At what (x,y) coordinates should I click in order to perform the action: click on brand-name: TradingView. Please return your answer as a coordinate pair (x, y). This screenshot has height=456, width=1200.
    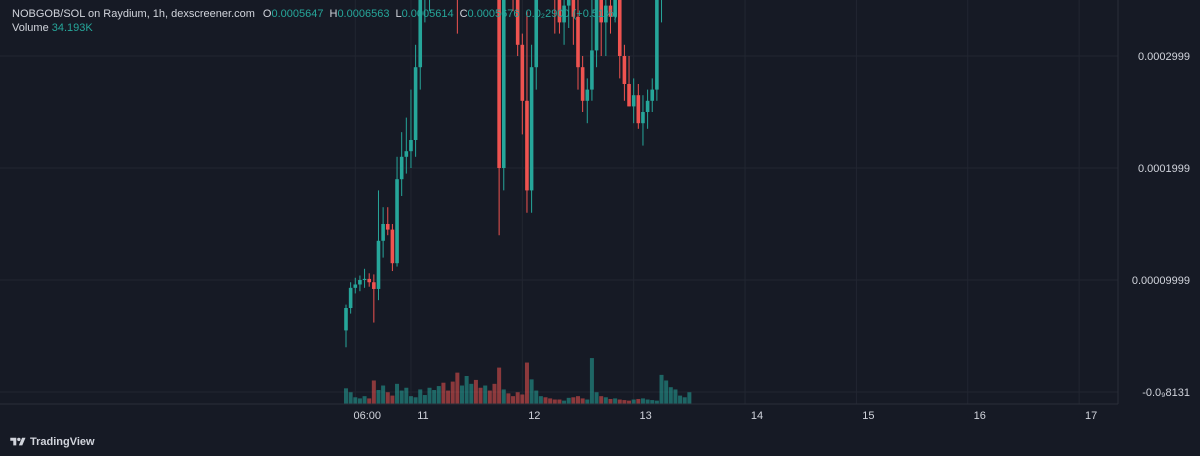
    Looking at the image, I should click on (62, 442).